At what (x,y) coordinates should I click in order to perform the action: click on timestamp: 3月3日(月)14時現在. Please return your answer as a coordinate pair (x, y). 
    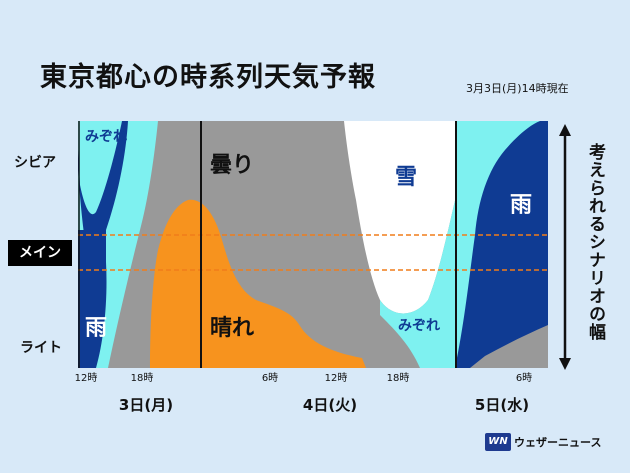
    Looking at the image, I should click on (517, 88).